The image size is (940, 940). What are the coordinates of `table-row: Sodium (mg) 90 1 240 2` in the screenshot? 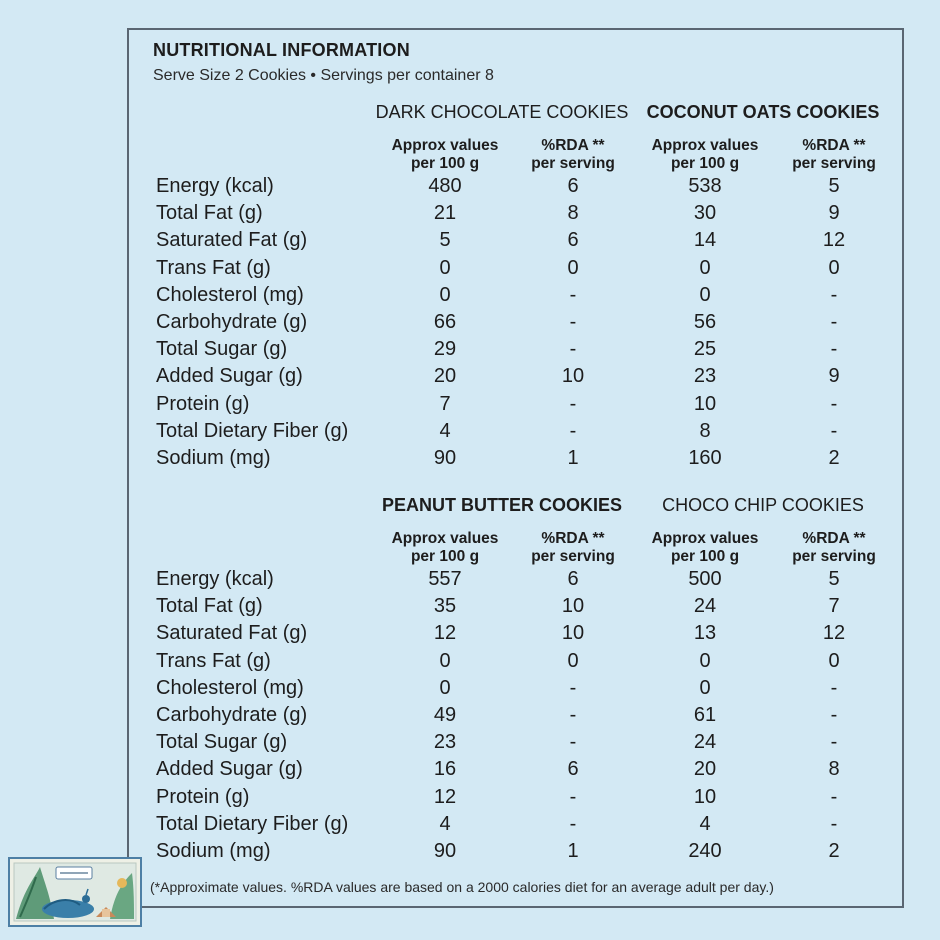 It's located at (470, 851).